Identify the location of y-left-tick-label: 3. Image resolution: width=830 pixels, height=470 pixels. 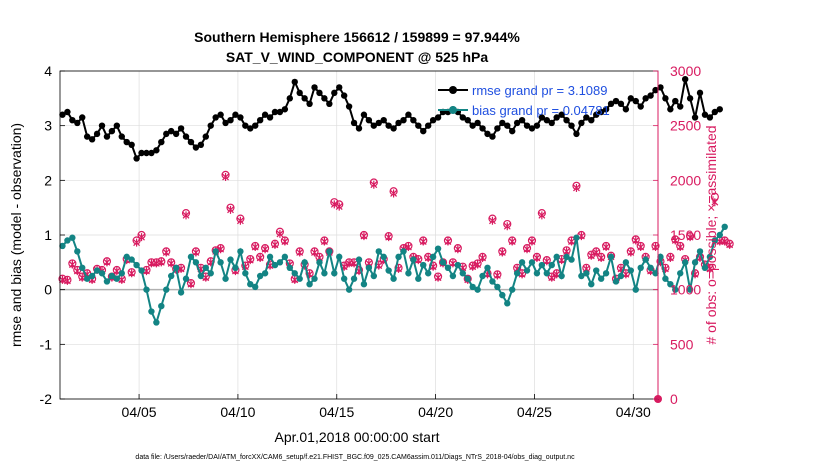
(48, 126).